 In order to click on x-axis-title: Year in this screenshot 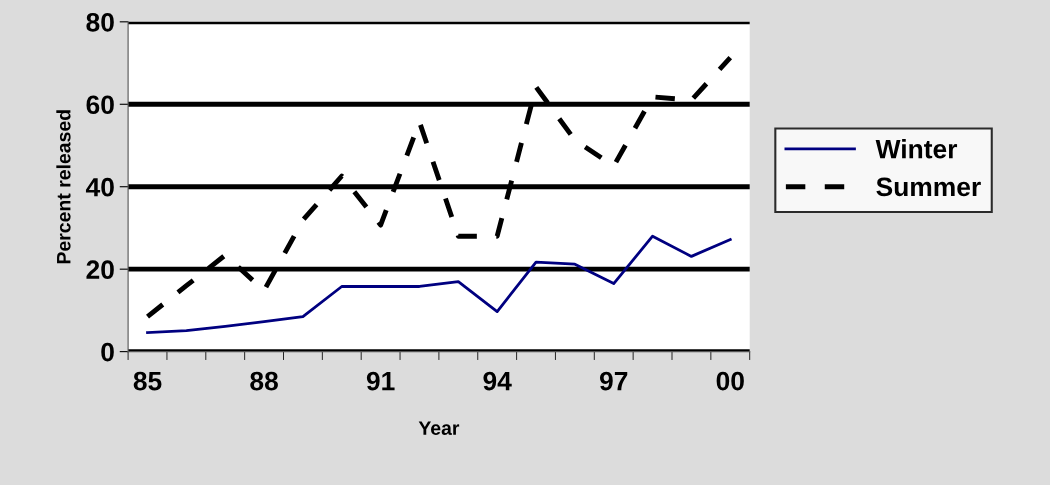, I will do `click(439, 428)`.